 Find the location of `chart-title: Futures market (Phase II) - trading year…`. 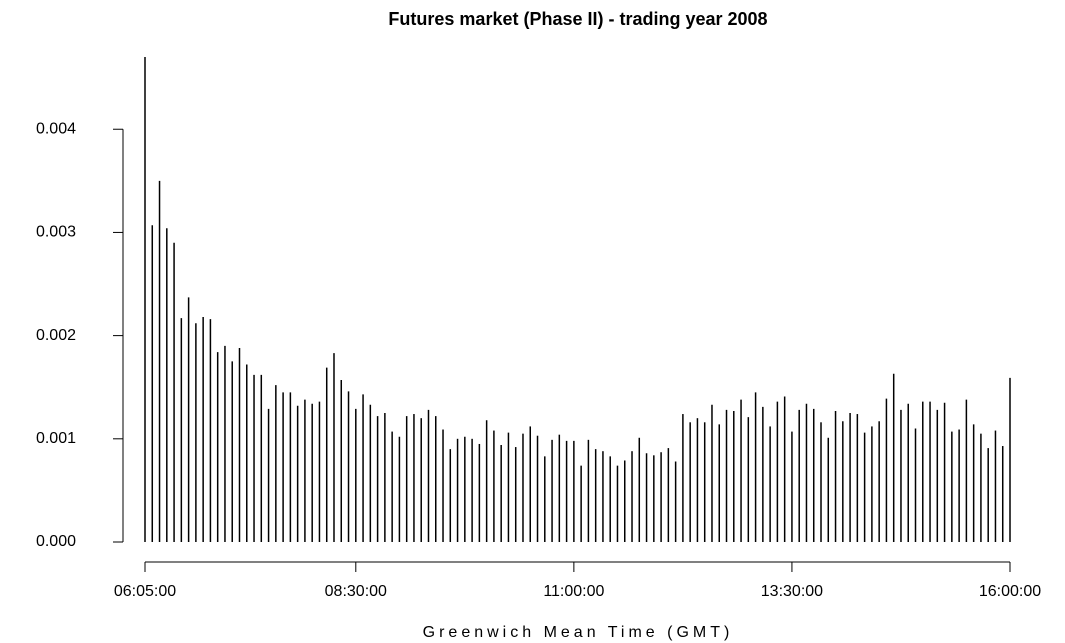

chart-title: Futures market (Phase II) - trading year… is located at coordinates (577, 19).